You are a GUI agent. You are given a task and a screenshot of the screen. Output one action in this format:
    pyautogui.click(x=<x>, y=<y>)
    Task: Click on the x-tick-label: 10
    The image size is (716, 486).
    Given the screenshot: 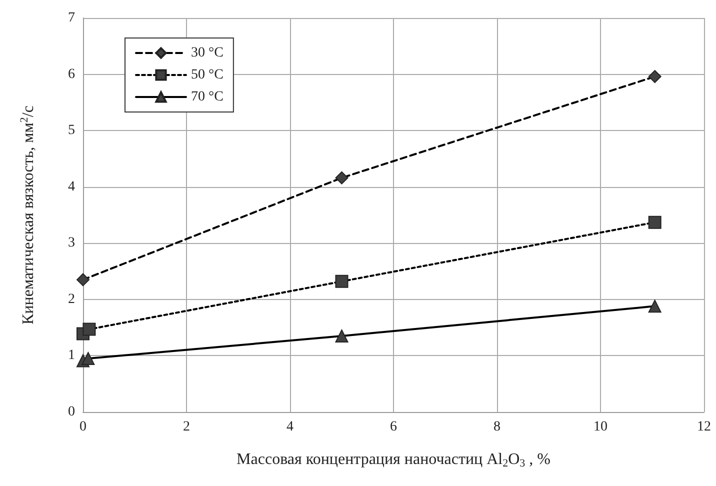 What is the action you would take?
    pyautogui.click(x=601, y=427)
    